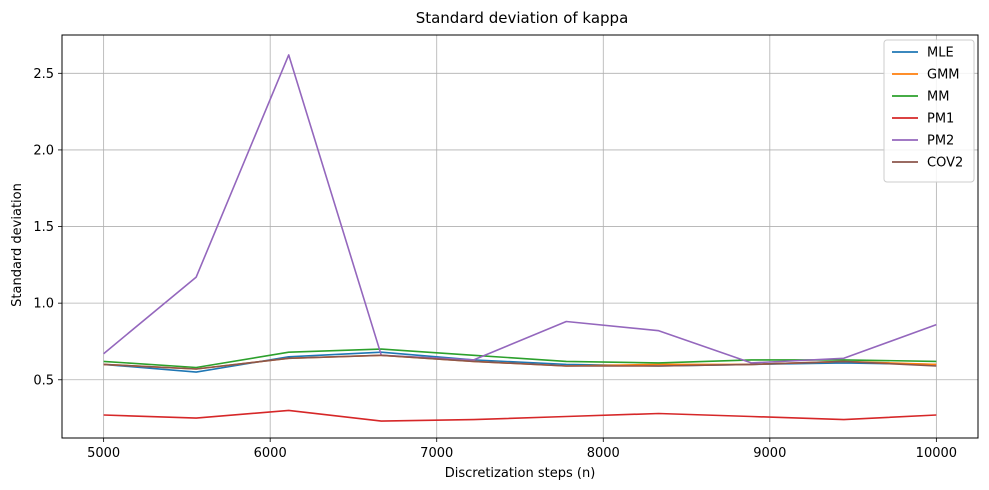 This screenshot has height=490, width=989. I want to click on legend-label-mle: MLE, so click(940, 53).